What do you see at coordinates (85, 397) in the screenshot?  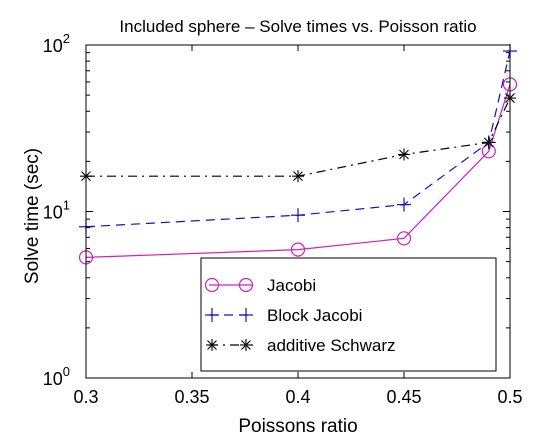 I see `x-tick-label: 0.3` at bounding box center [85, 397].